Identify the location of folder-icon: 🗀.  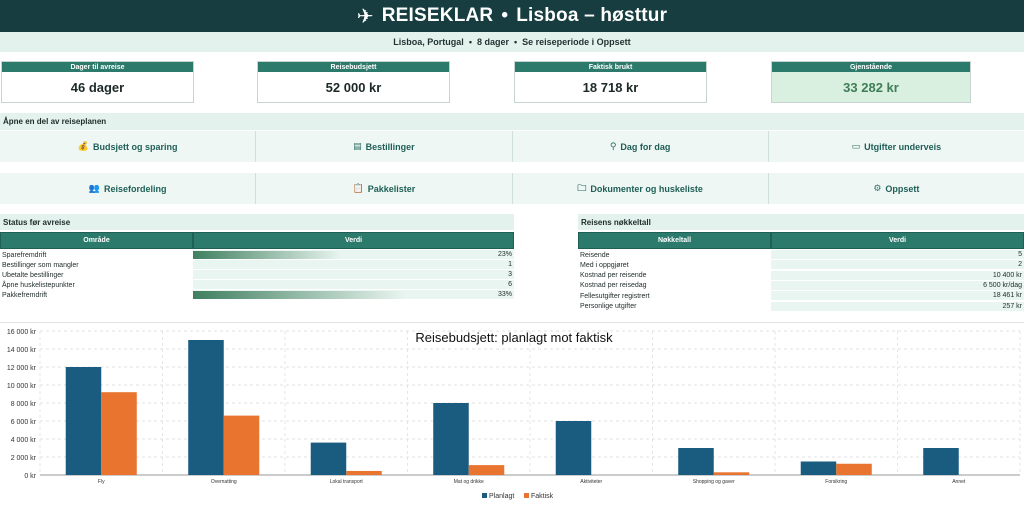
(582, 187).